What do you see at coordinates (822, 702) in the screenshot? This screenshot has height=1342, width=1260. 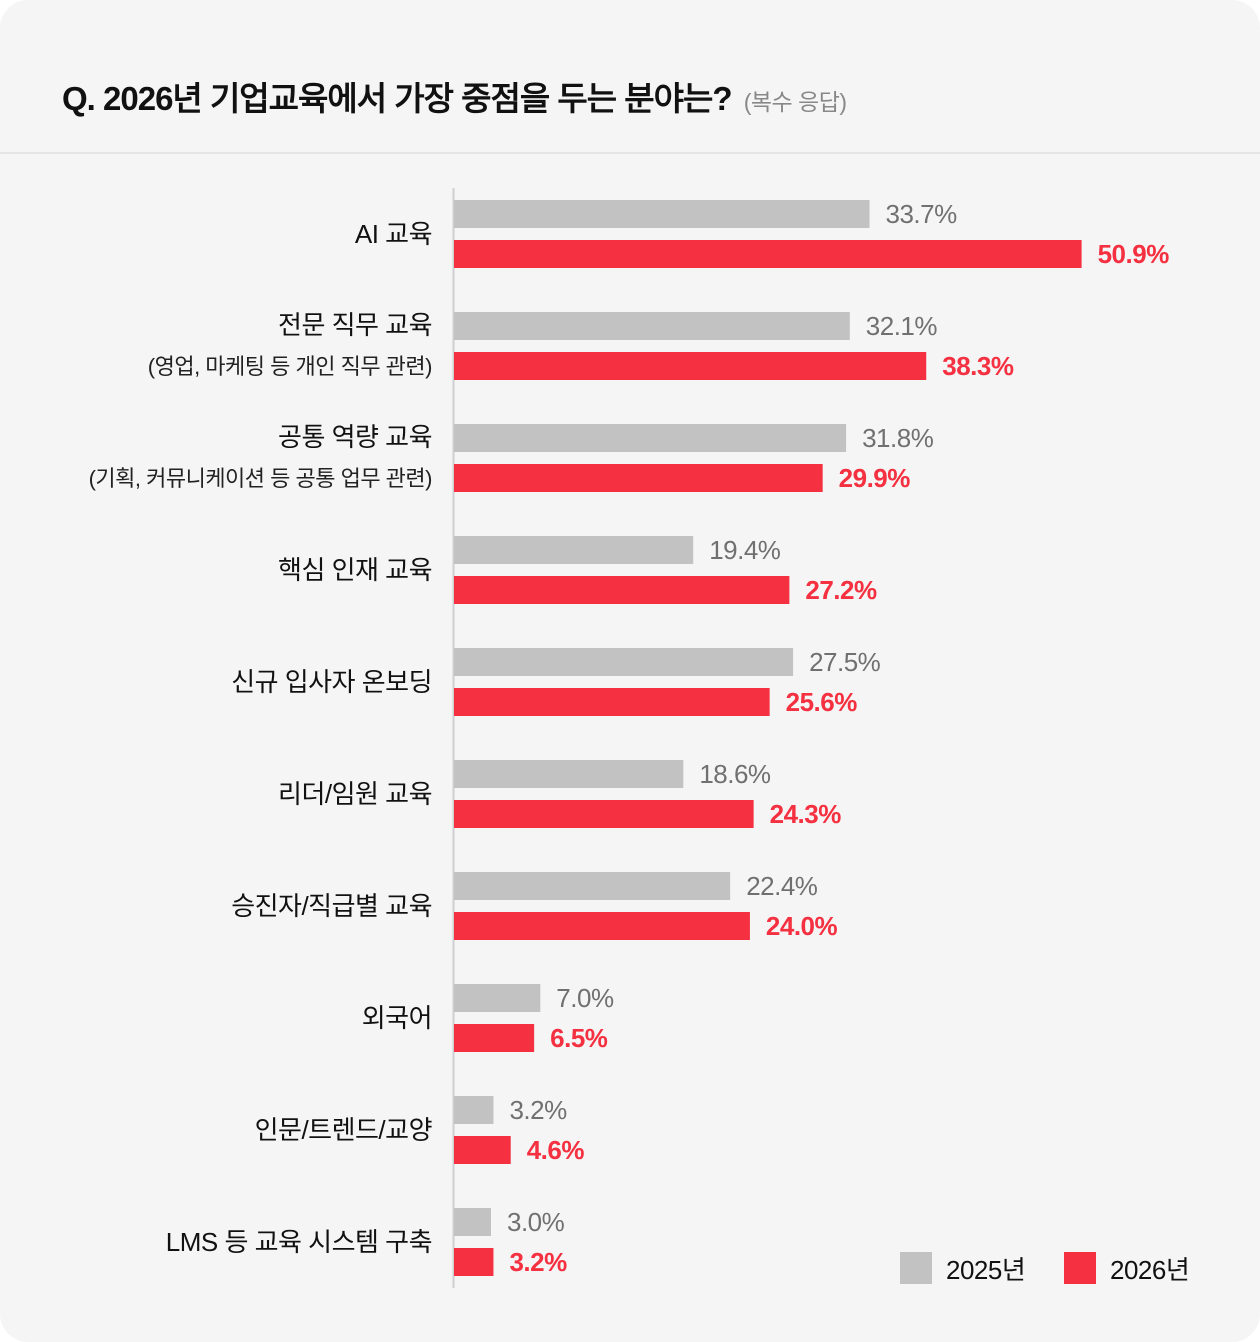 I see `data-label-2026: 25.6%` at bounding box center [822, 702].